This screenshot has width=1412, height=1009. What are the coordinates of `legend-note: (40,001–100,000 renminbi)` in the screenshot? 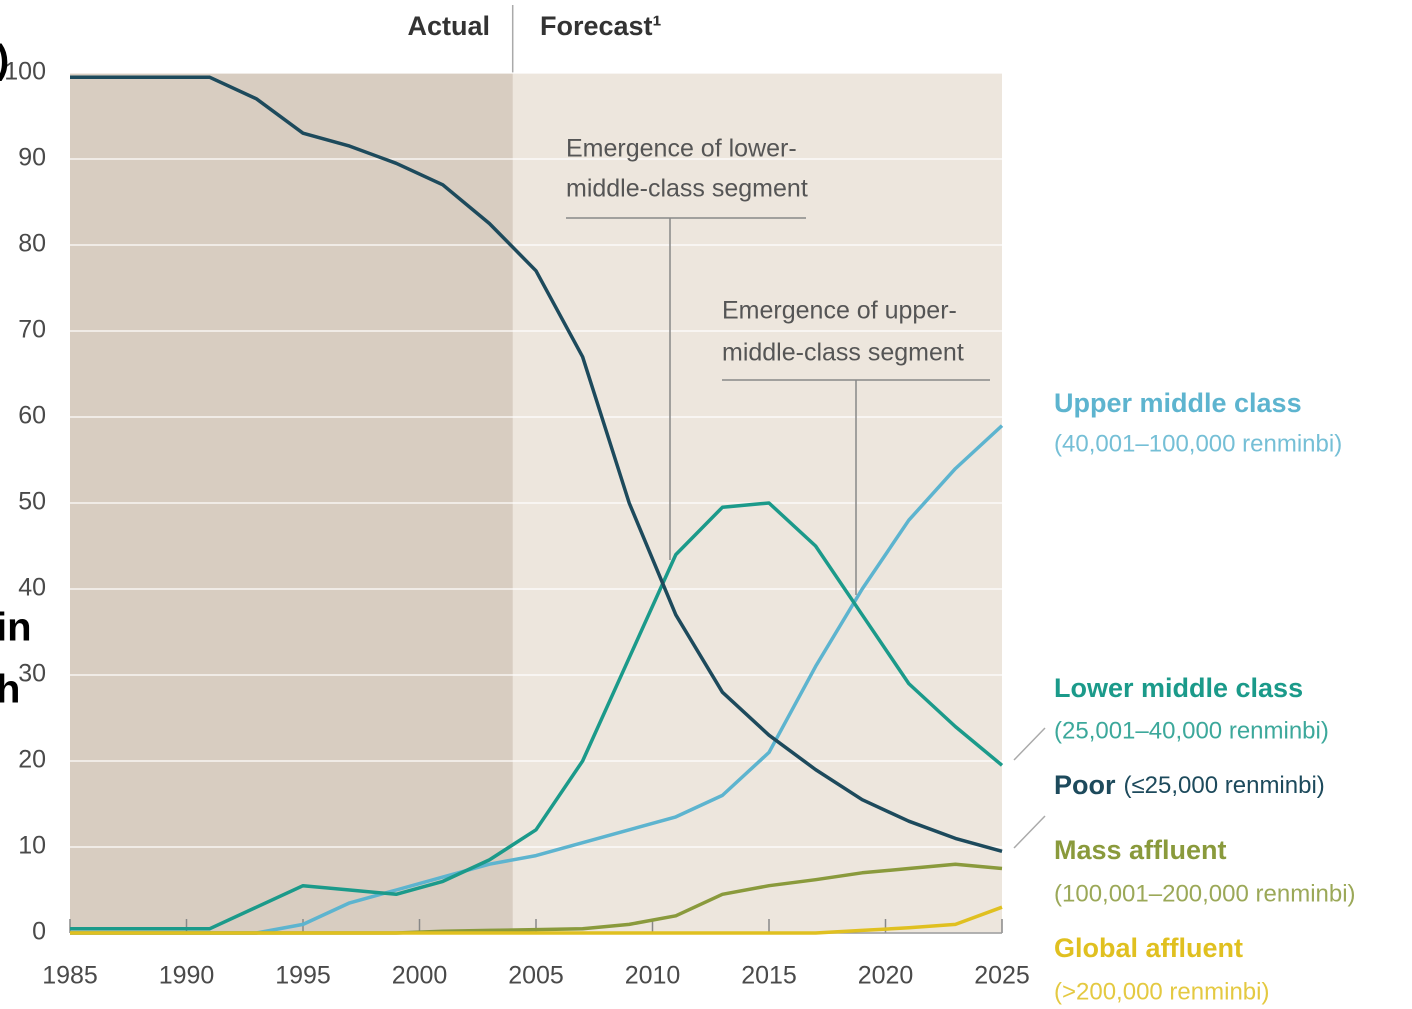 It's located at (1198, 443).